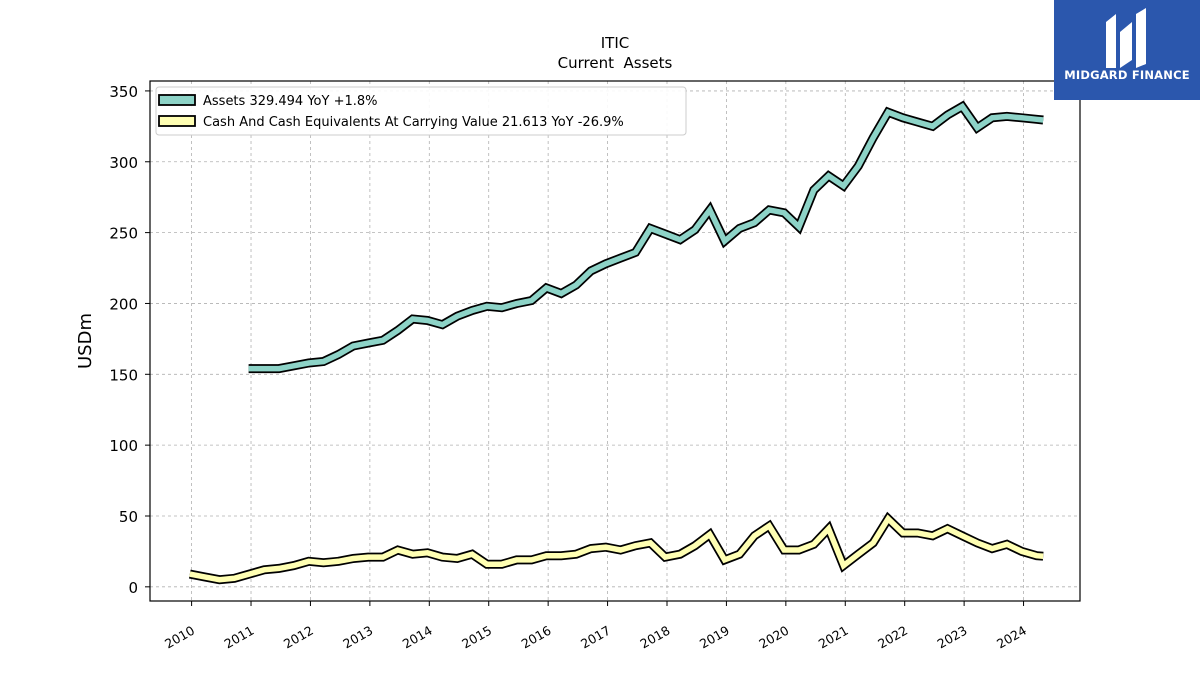 The height and width of the screenshot is (675, 1200). What do you see at coordinates (714, 637) in the screenshot?
I see `x-tick-label: 2019` at bounding box center [714, 637].